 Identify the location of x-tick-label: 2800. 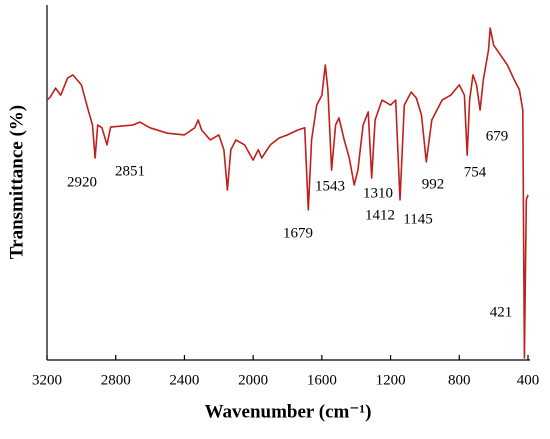
(116, 380).